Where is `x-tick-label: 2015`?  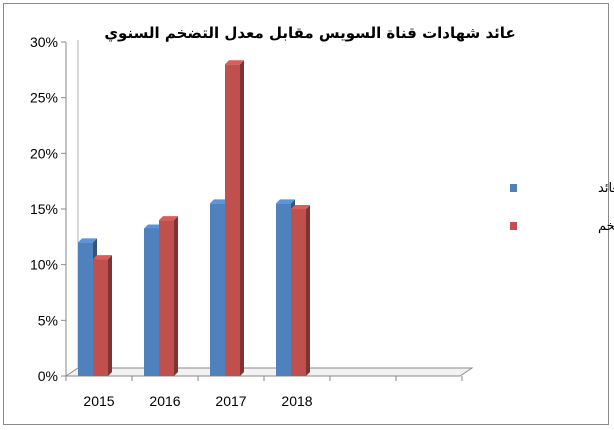 x-tick-label: 2015 is located at coordinates (98, 401).